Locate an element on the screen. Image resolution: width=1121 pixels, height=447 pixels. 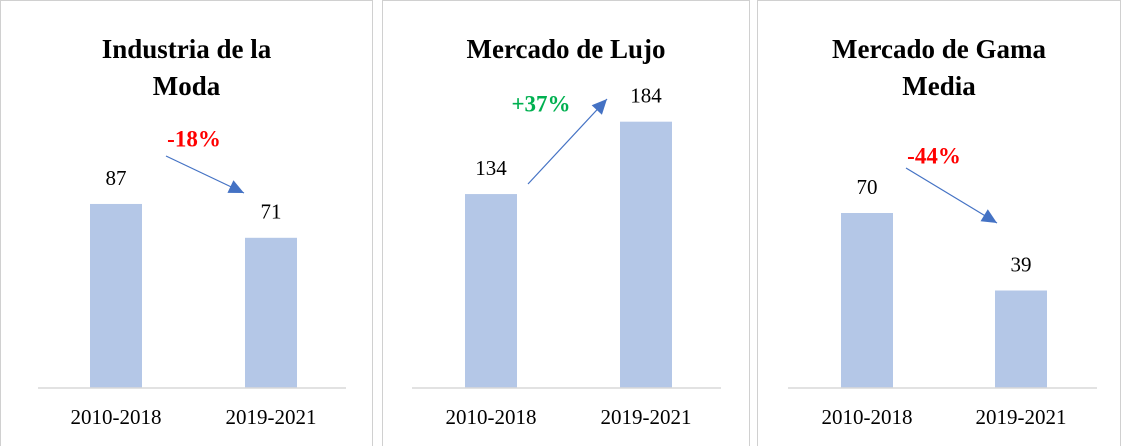
annotation: -44% is located at coordinates (934, 155).